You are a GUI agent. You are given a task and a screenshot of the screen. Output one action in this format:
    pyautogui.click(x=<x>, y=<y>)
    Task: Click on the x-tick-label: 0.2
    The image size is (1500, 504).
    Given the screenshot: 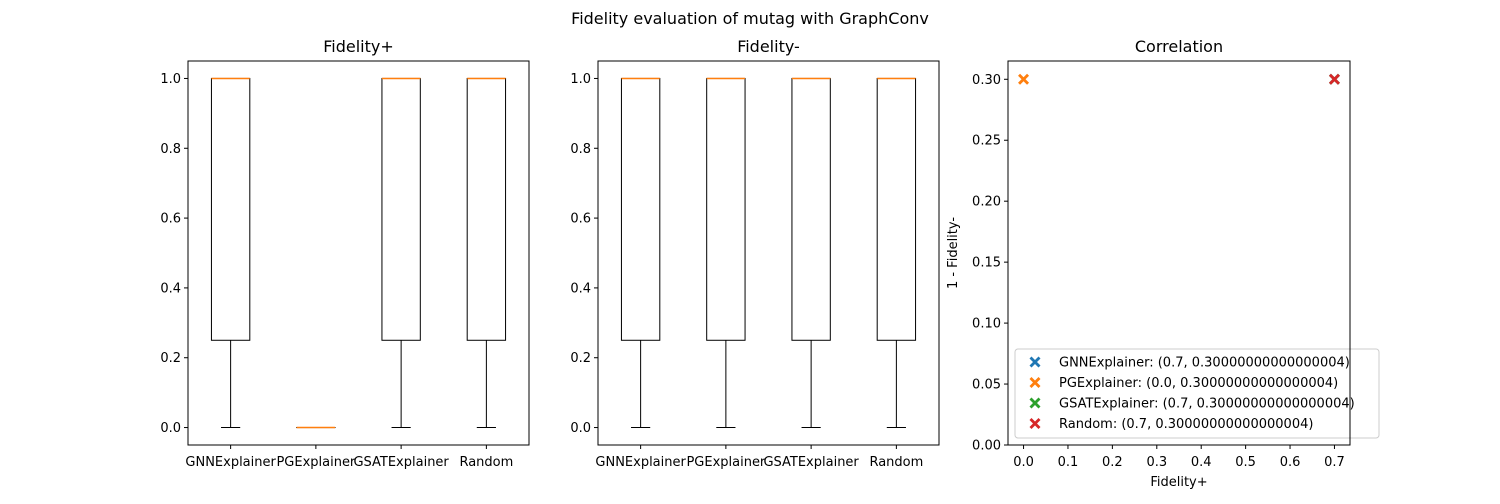 What is the action you would take?
    pyautogui.click(x=1112, y=462)
    